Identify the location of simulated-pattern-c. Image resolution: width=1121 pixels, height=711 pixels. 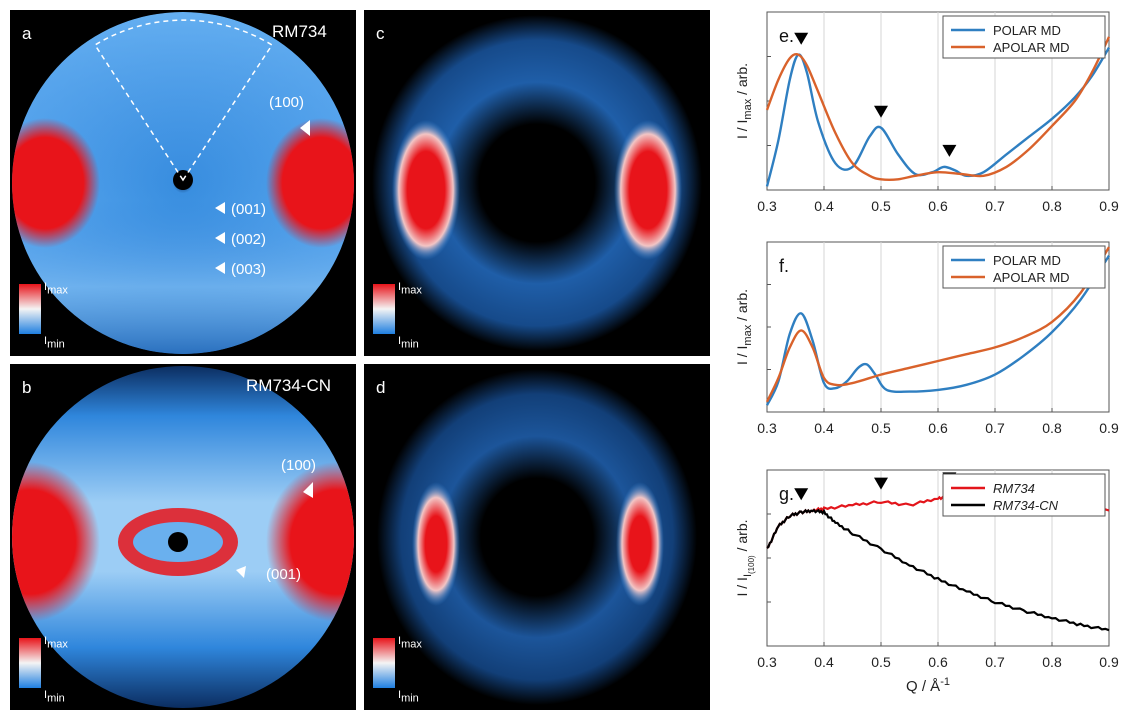
(537, 183).